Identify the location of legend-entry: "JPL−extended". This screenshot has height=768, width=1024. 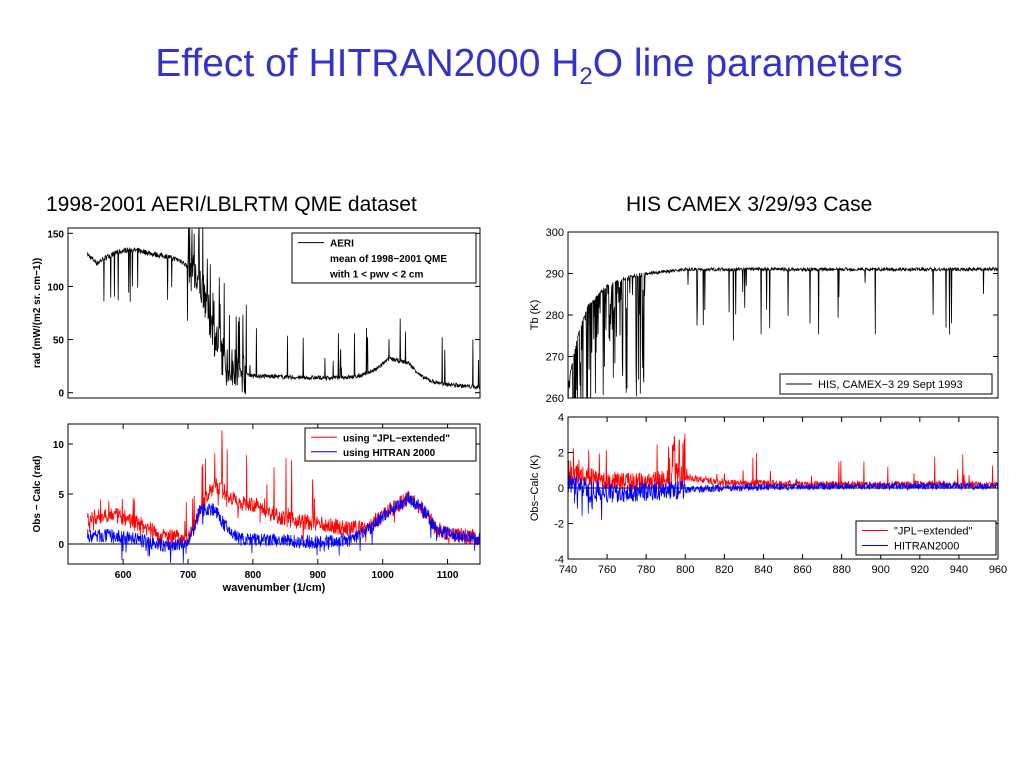
(933, 532).